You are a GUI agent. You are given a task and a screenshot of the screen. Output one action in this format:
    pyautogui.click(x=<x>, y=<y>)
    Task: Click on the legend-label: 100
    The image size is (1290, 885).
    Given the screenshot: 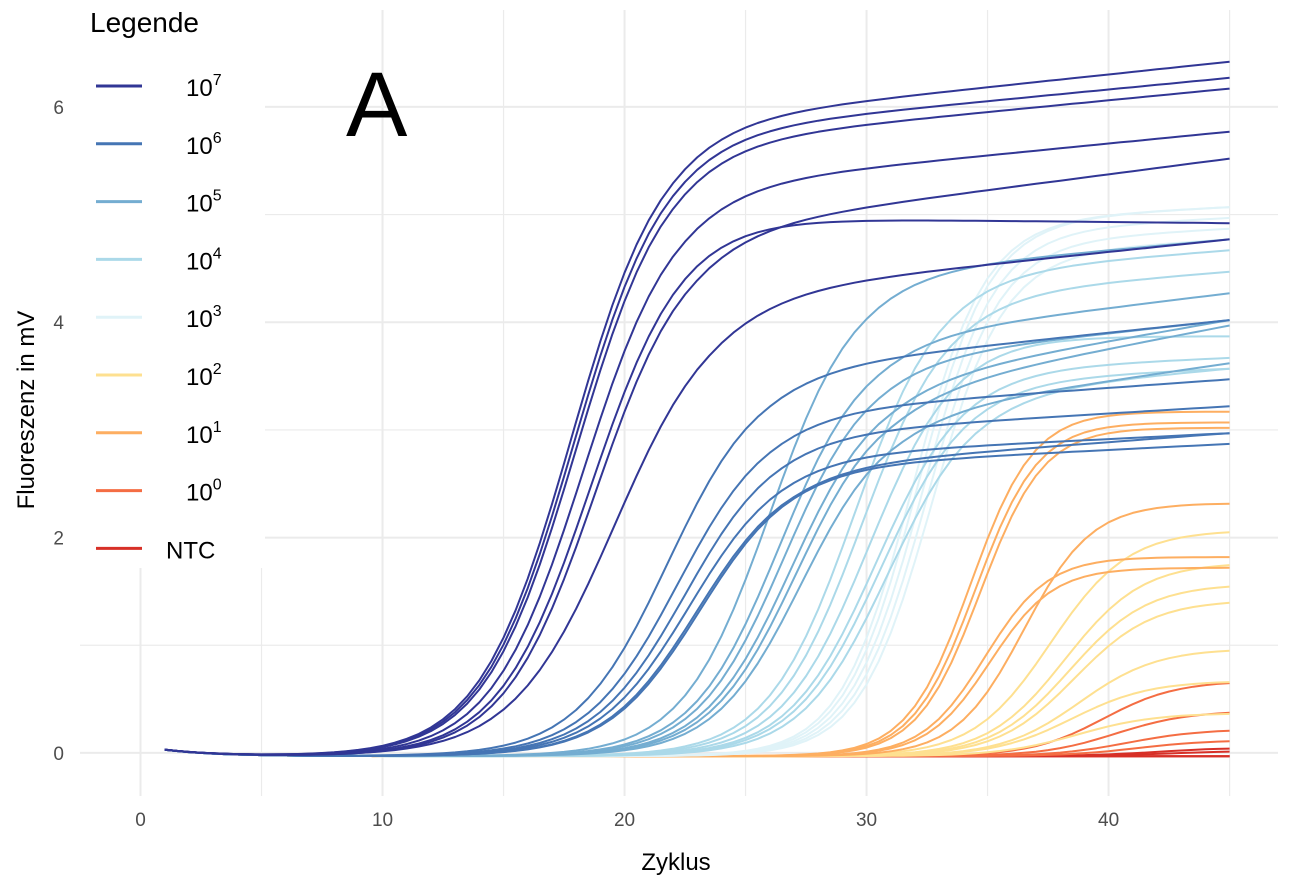 What is the action you would take?
    pyautogui.click(x=204, y=492)
    